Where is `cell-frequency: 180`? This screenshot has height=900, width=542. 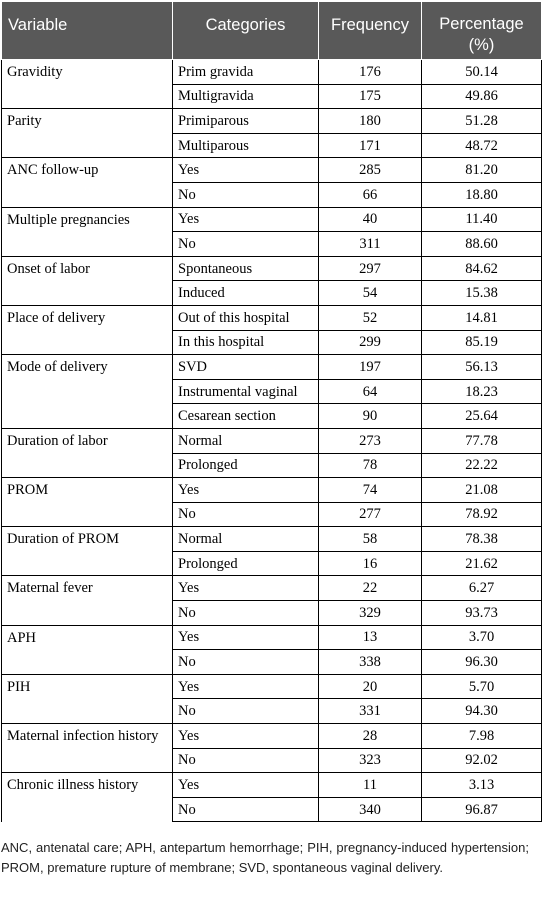
cell-frequency: 180 is located at coordinates (370, 121).